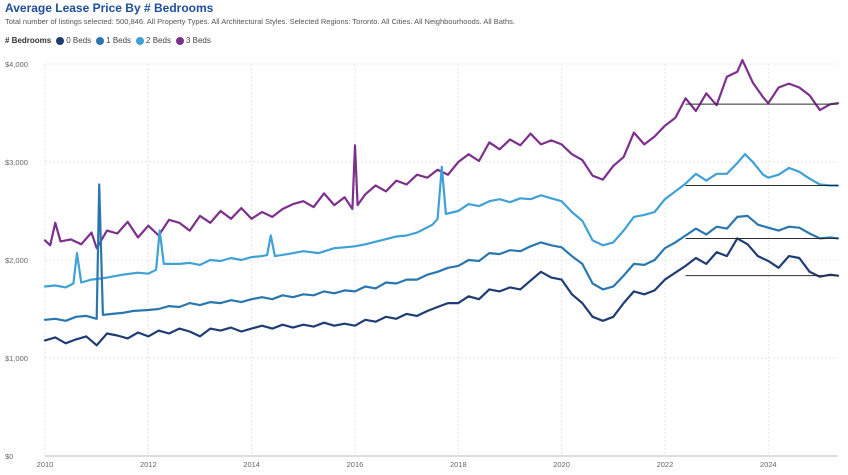 This screenshot has height=475, width=848. What do you see at coordinates (109, 8) in the screenshot?
I see `chart-title: Average Lease Price By # Bedrooms` at bounding box center [109, 8].